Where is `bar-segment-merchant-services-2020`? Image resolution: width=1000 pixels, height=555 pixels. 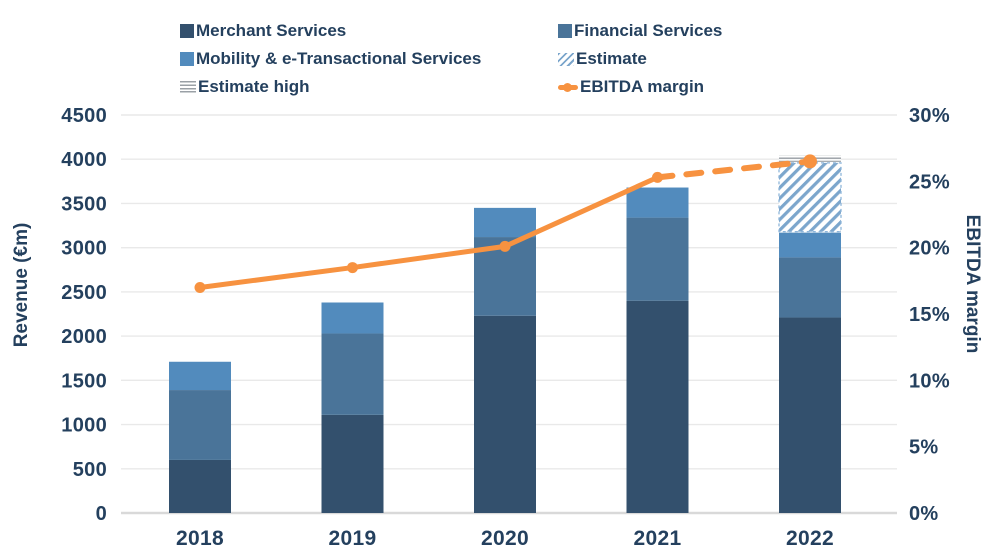
bar-segment-merchant-services-2020 is located at coordinates (505, 414).